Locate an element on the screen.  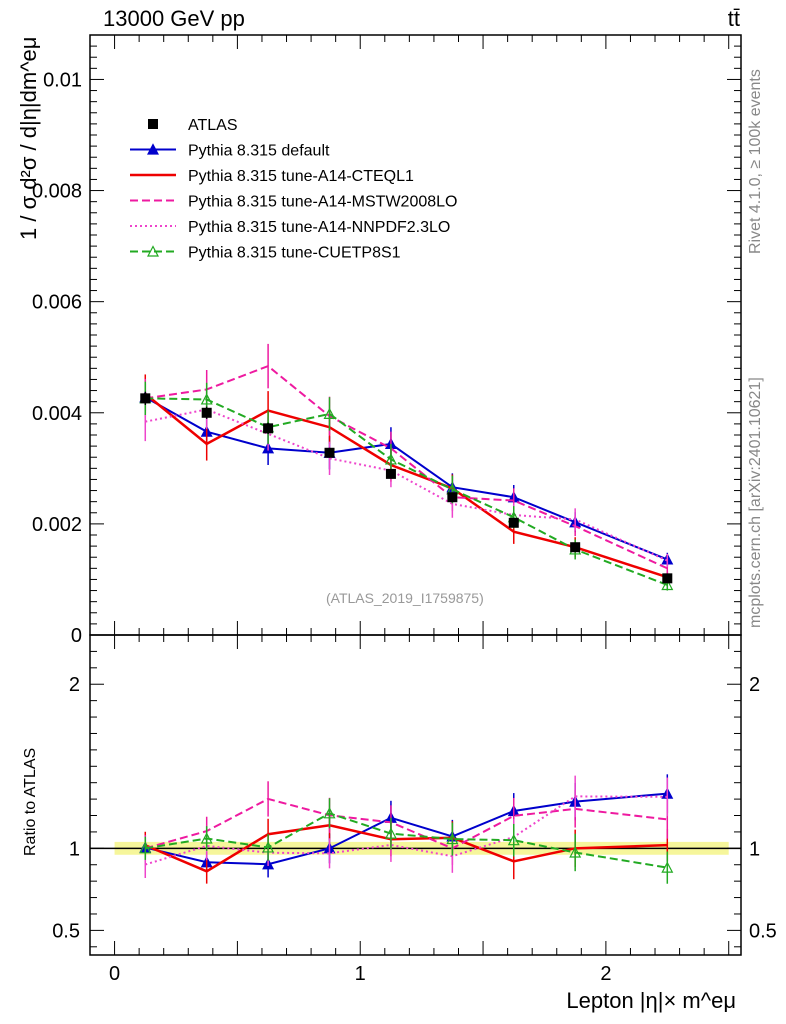
y-tick-label: 0.004 is located at coordinates (57, 414).